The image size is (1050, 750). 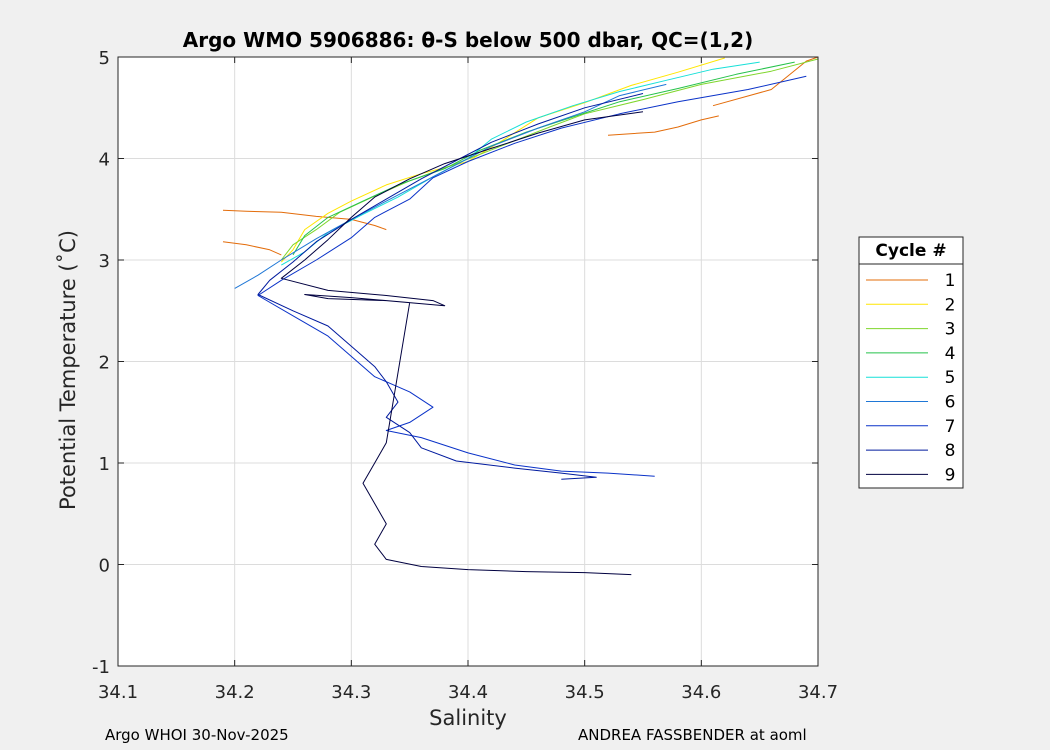 What do you see at coordinates (468, 718) in the screenshot?
I see `x-axis-label: Salinity` at bounding box center [468, 718].